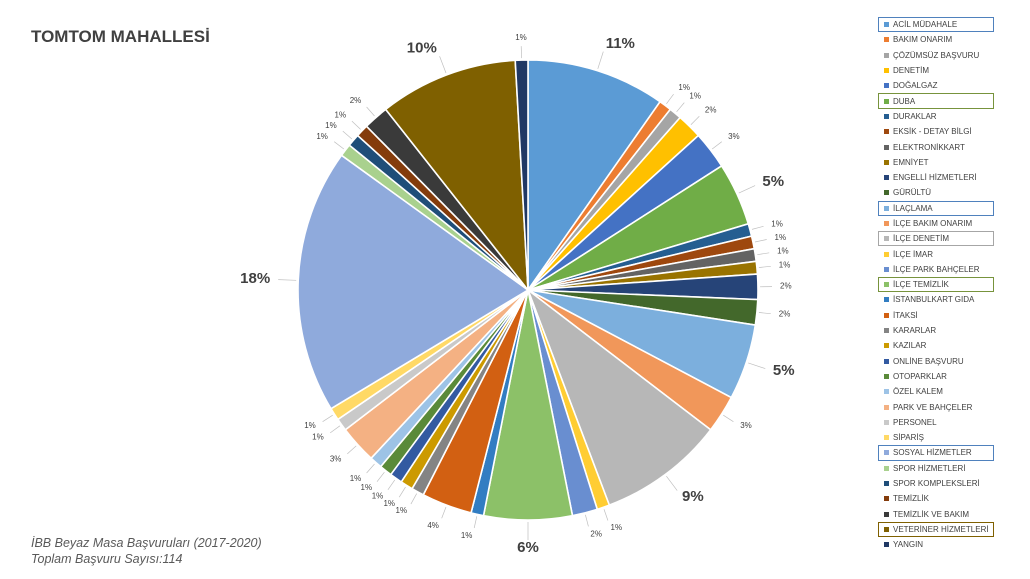 The height and width of the screenshot is (579, 1030). I want to click on legend-label-11: GÜRÜLTÜ, so click(912, 193).